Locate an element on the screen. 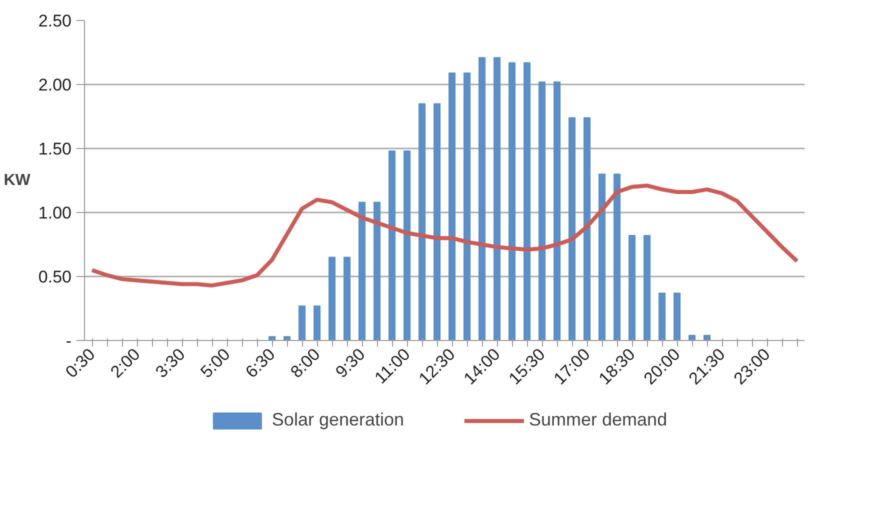 Image resolution: width=871 pixels, height=528 pixels. y-tick-label: 2.50 is located at coordinates (55, 21).